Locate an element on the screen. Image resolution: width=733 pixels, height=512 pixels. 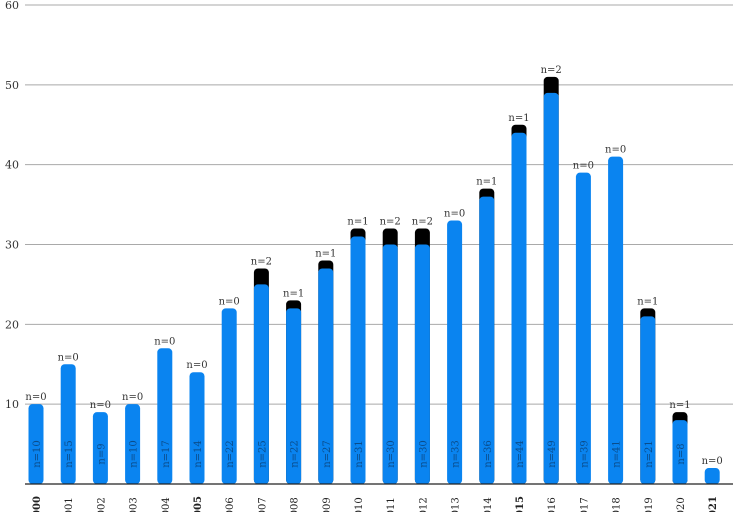
bar-inner-label: n=49 is located at coordinates (552, 454).